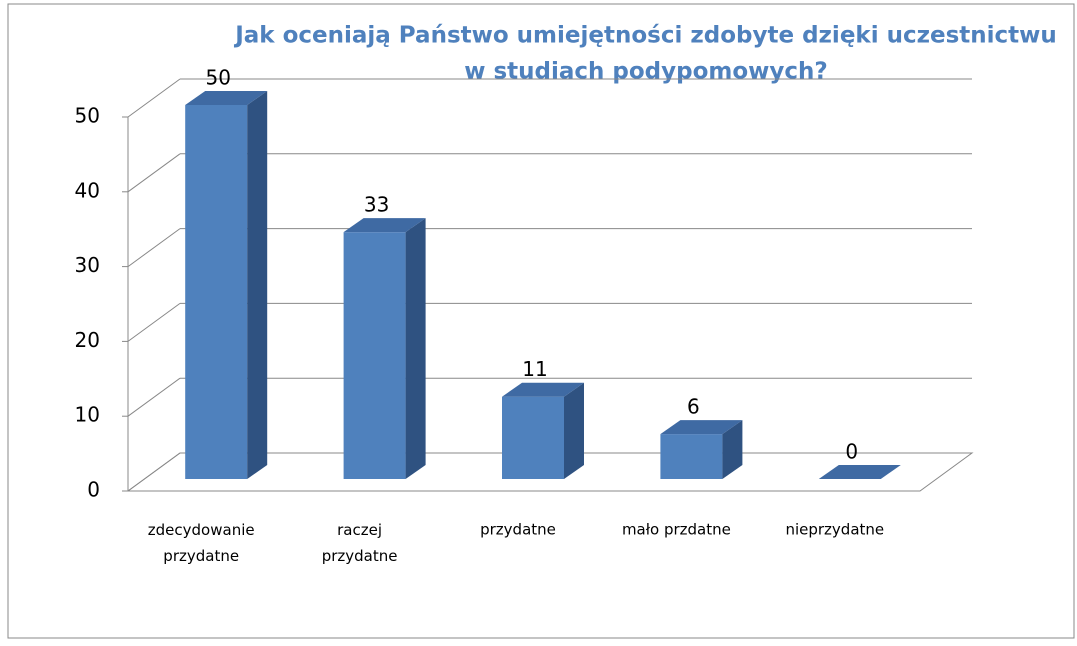 Image resolution: width=1077 pixels, height=646 pixels. I want to click on x-tick-label-line: raczej, so click(359, 530).